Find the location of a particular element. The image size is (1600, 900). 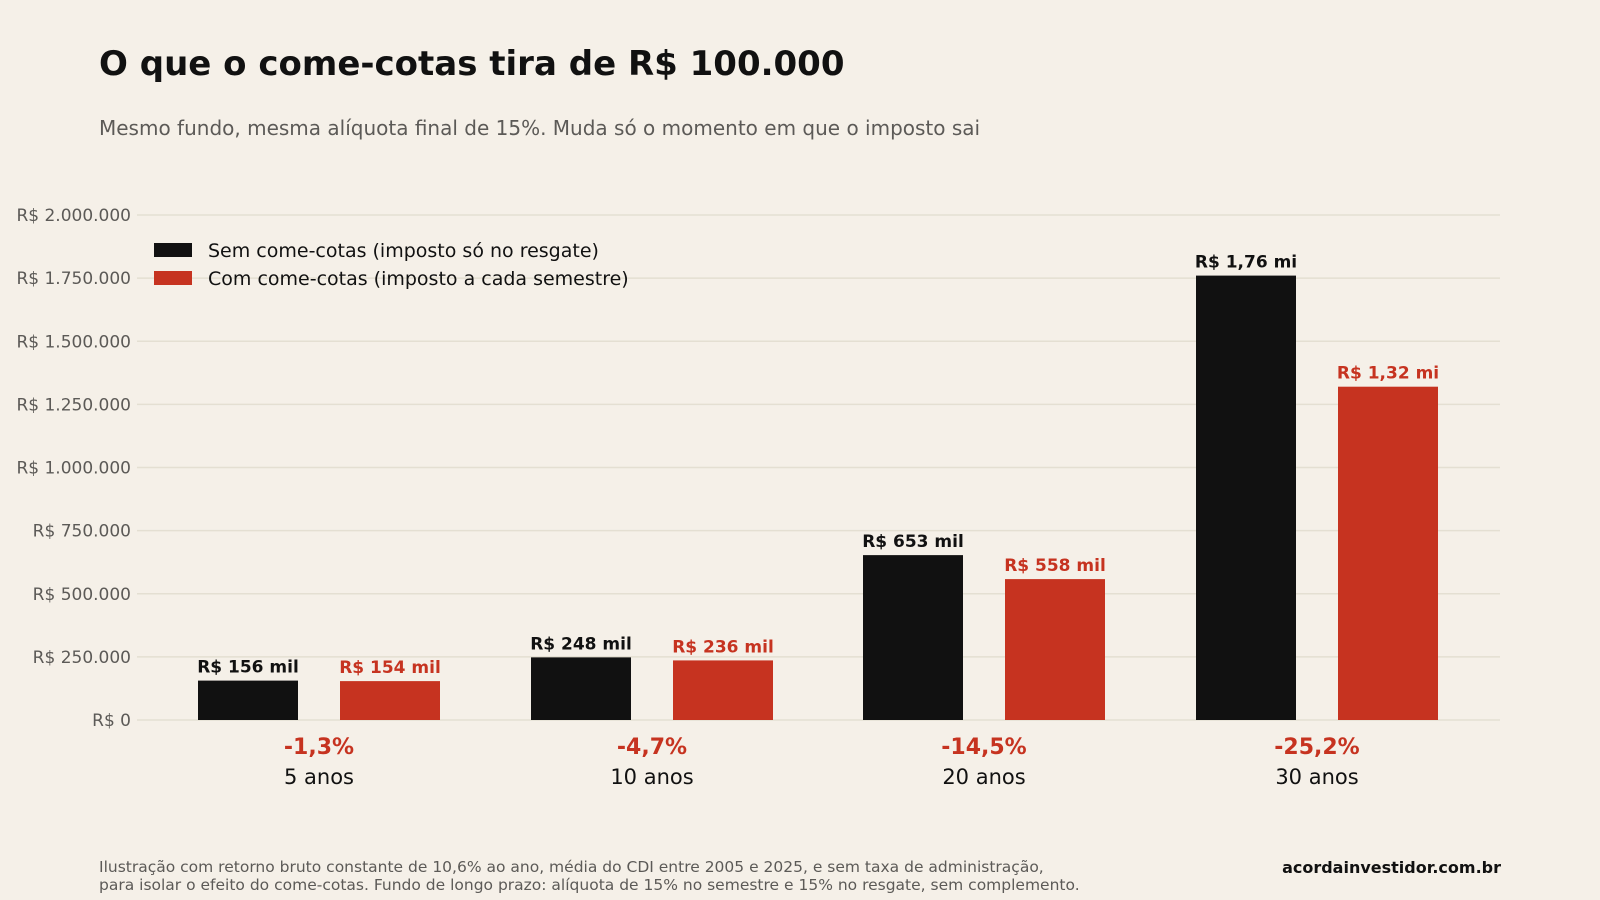

y-tick-label: R$ 1.500.000 is located at coordinates (73, 342).